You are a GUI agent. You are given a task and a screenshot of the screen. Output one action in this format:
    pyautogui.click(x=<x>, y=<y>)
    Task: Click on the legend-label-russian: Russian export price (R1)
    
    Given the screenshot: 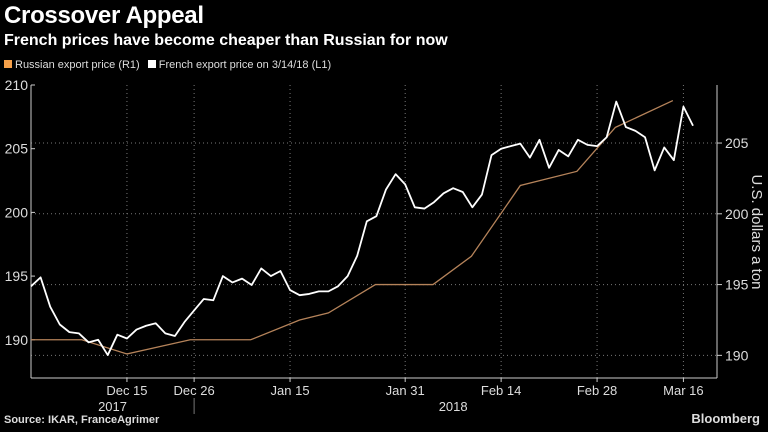 What is the action you would take?
    pyautogui.click(x=77, y=65)
    